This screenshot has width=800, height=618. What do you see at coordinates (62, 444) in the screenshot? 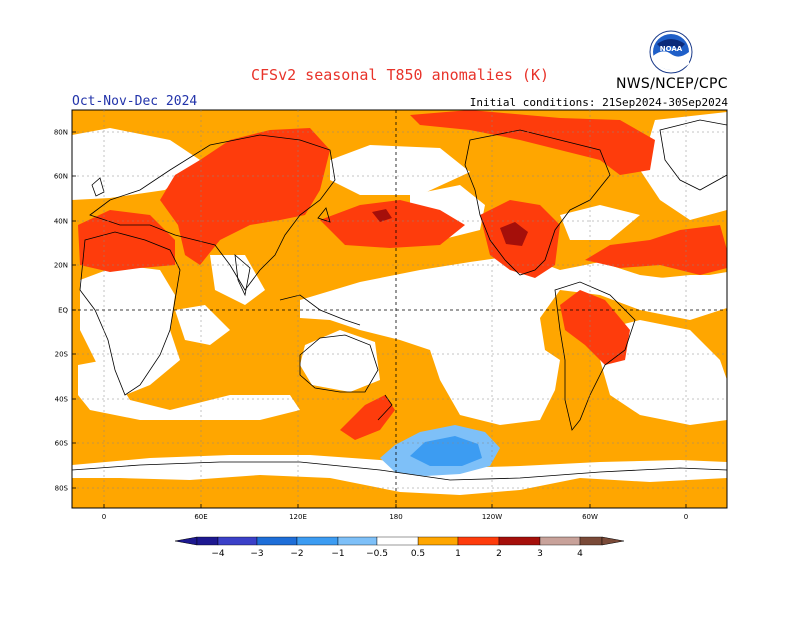
I see `latitude-label: 60S` at bounding box center [62, 444].